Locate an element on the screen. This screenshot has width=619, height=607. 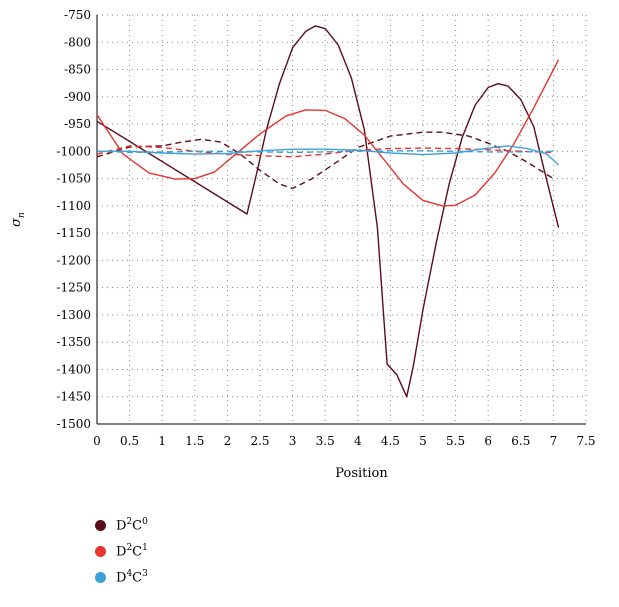
x-tick-label: 2.5 is located at coordinates (259, 441).